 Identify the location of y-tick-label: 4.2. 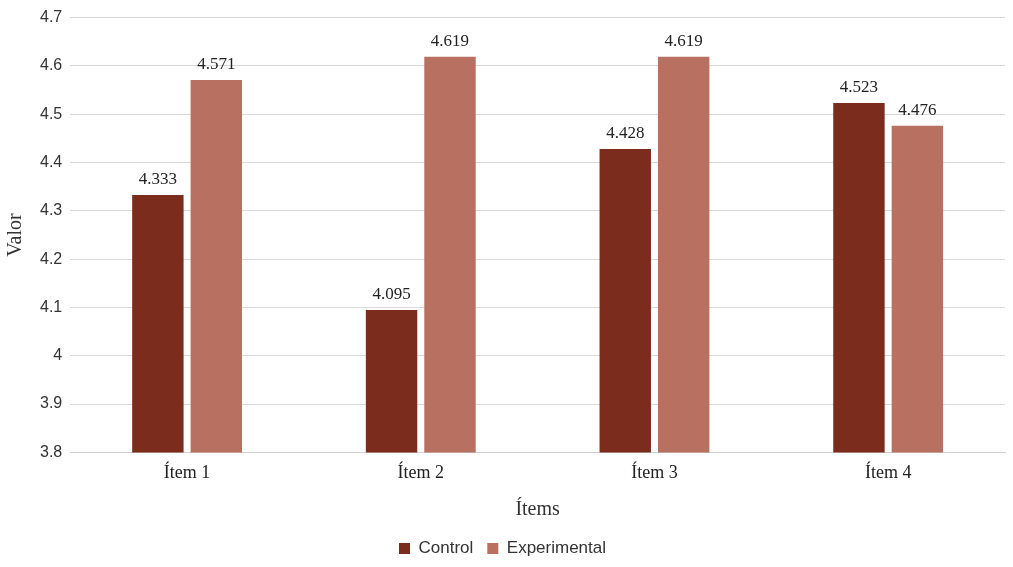
(51, 258).